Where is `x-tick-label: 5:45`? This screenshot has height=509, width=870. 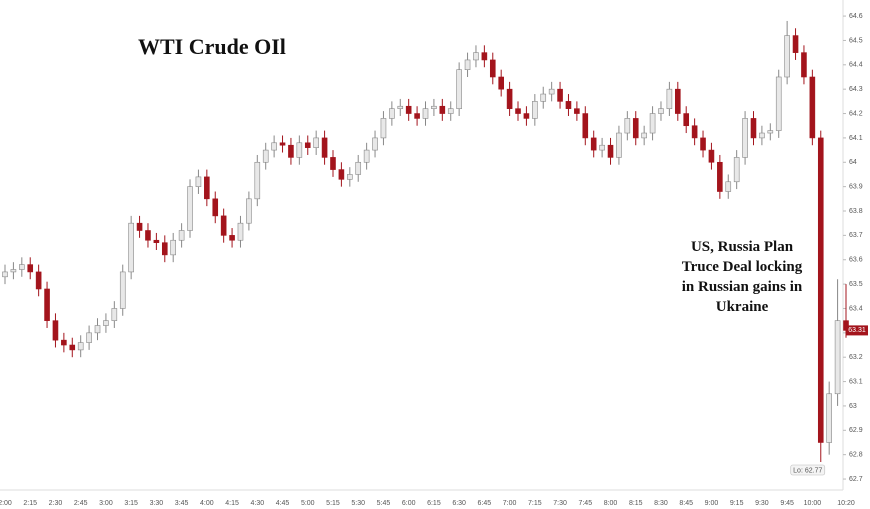 x-tick-label: 5:45 is located at coordinates (384, 503).